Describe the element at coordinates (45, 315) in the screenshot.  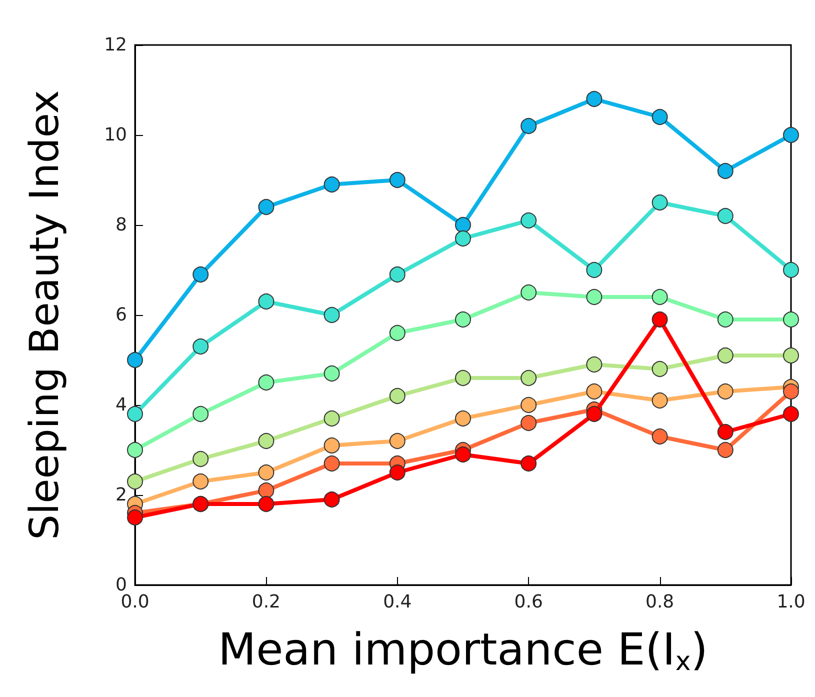
I see `y-axis-title: Sleeping Beauty Index` at that location.